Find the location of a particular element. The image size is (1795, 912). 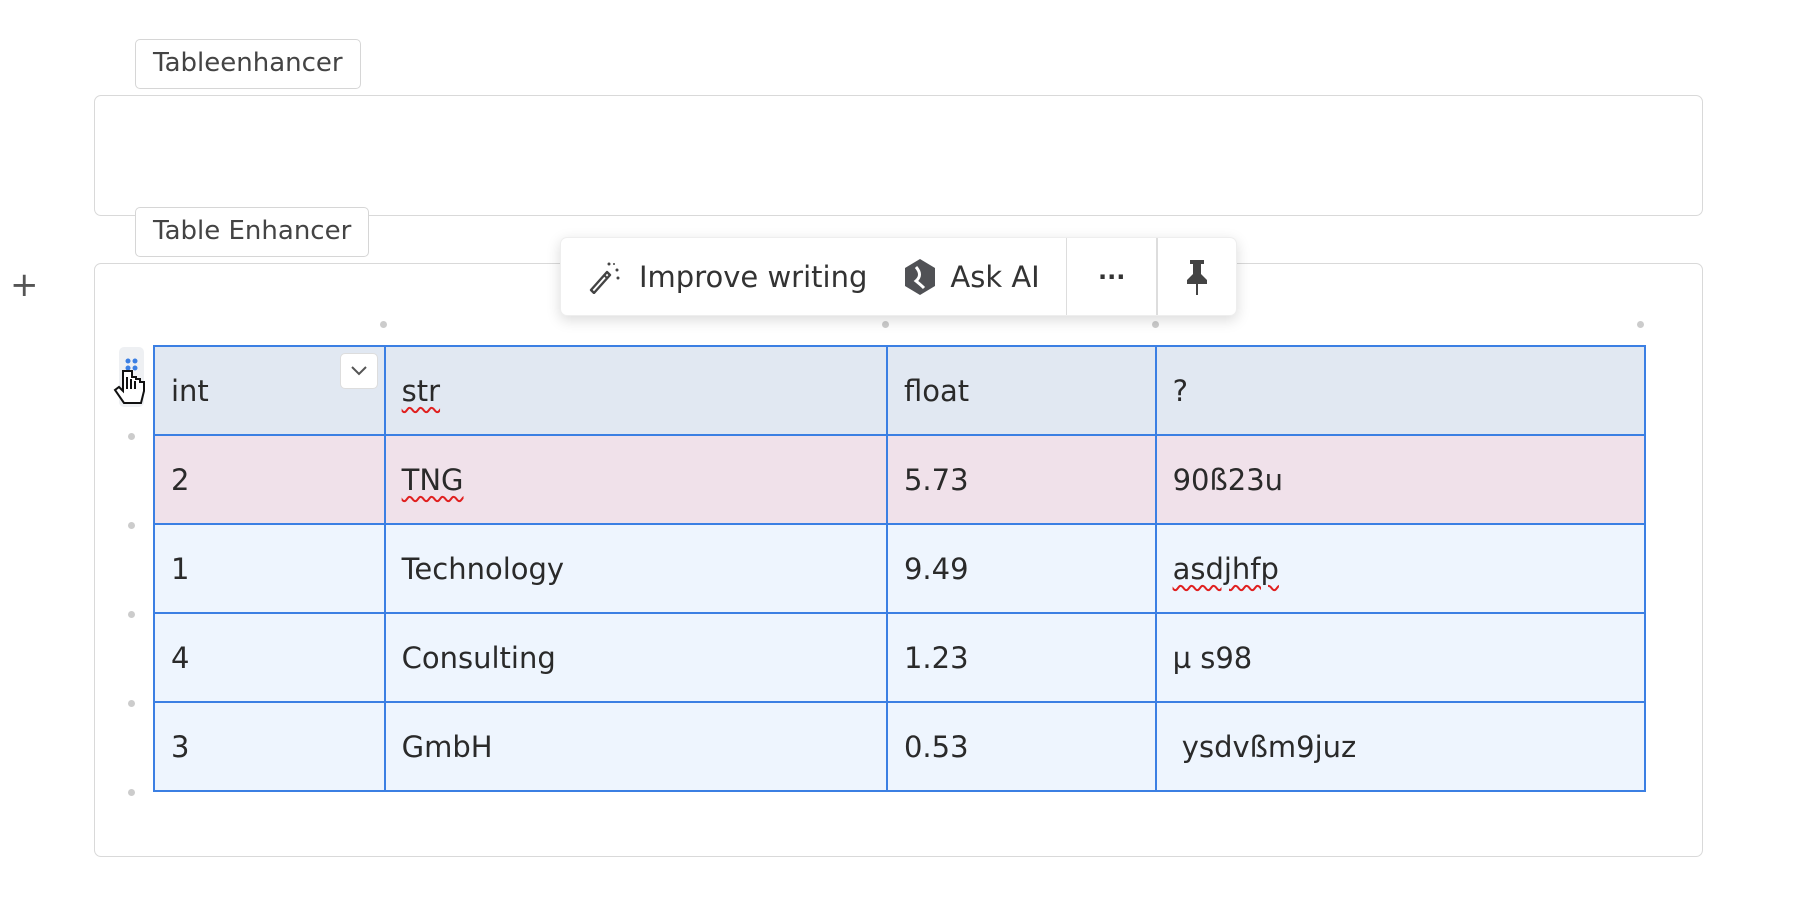

hand-cursor-icon is located at coordinates (129, 387).